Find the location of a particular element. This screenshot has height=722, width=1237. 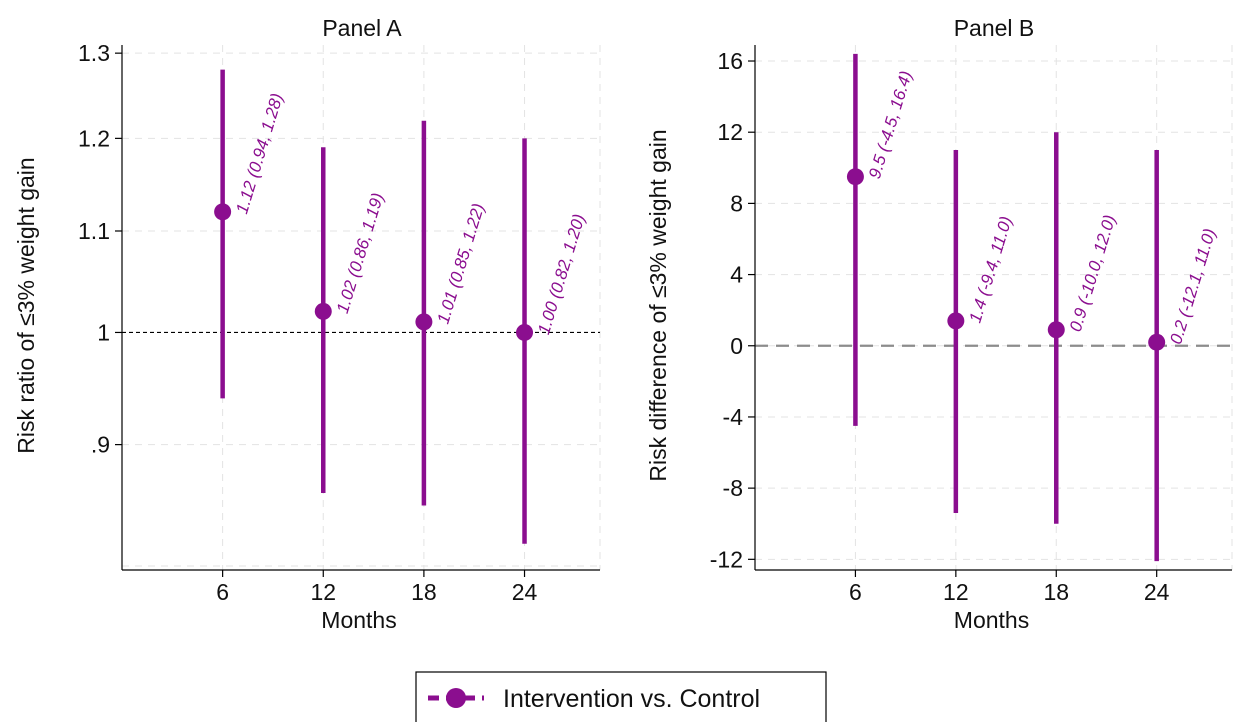

y-tick-label: -8 is located at coordinates (733, 488).